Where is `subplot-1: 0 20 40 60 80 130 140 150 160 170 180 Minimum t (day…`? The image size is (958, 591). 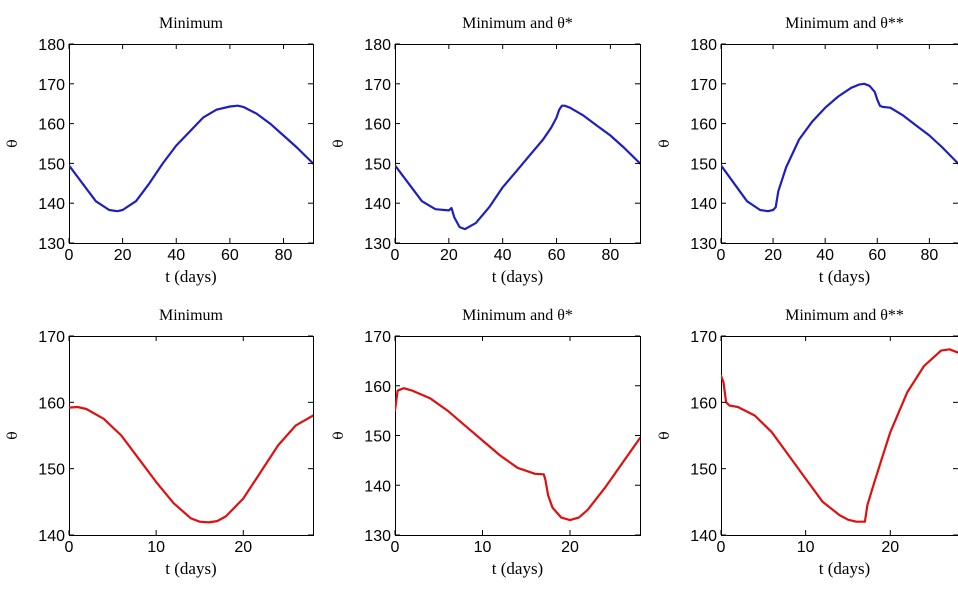
subplot-1: 0 20 40 60 80 130 140 150 160 170 180 Minimum t (day… is located at coordinates (159, 150).